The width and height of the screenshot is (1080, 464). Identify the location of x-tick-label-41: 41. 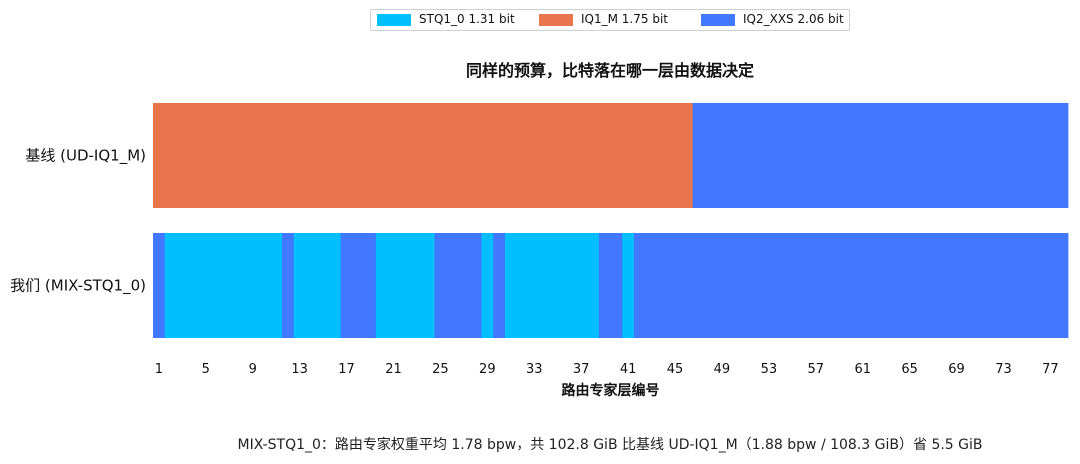
(628, 369).